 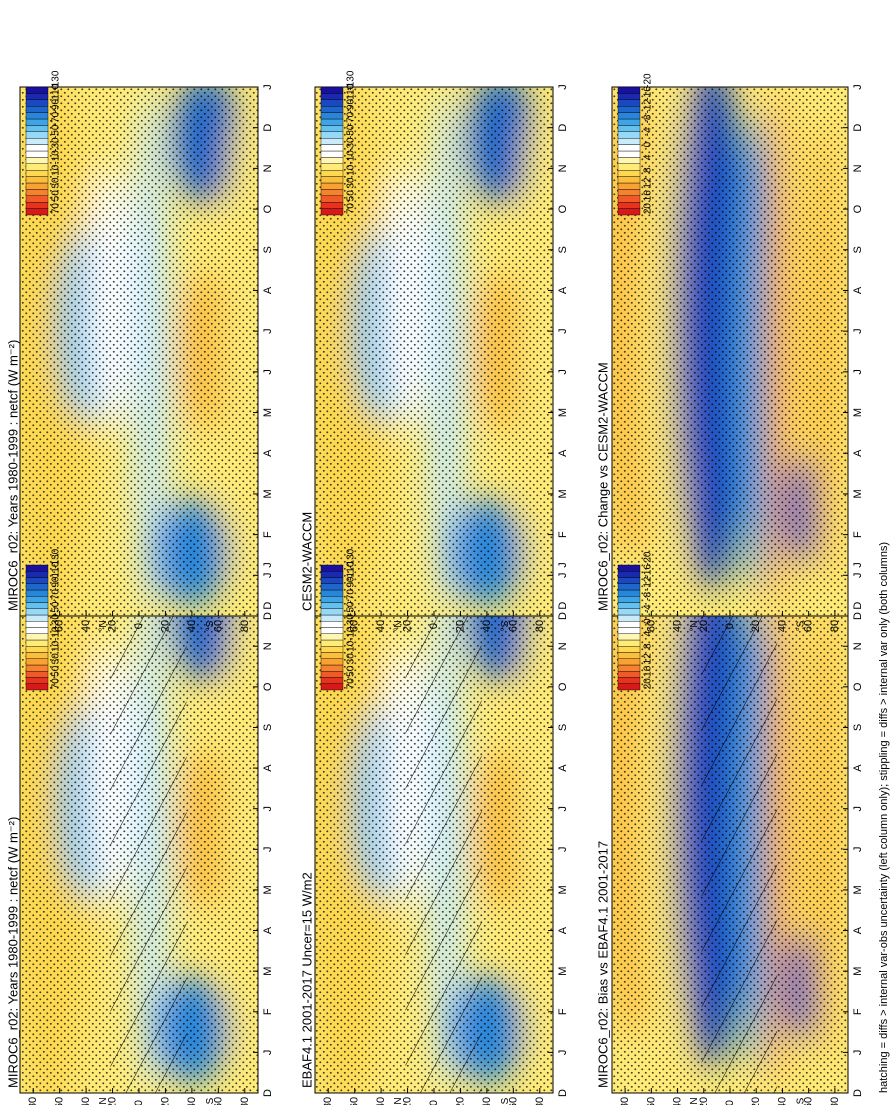 What do you see at coordinates (351, 93) in the screenshot?
I see `colorbar-label: -110` at bounding box center [351, 93].